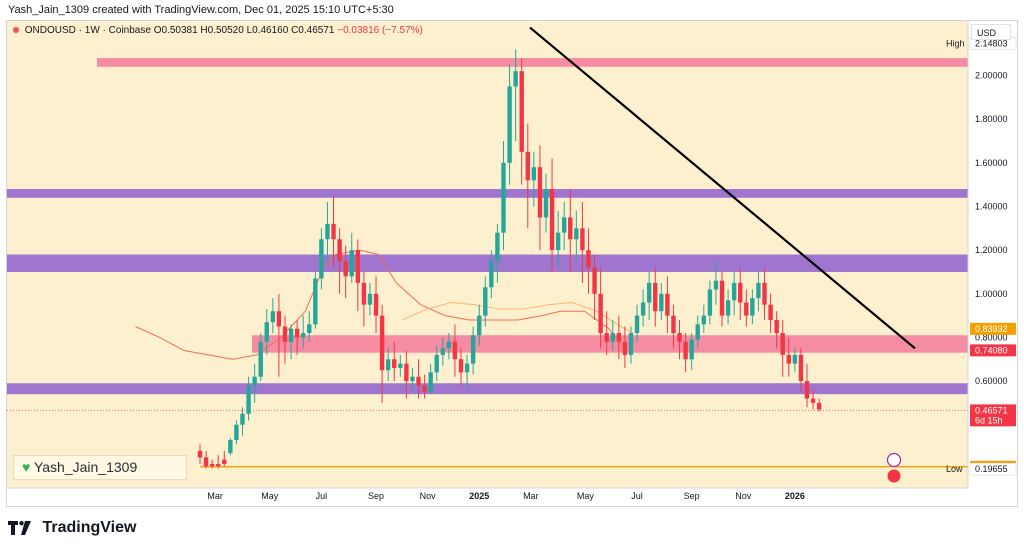 Image resolution: width=1024 pixels, height=551 pixels. I want to click on lightning-event-icon, so click(894, 460).